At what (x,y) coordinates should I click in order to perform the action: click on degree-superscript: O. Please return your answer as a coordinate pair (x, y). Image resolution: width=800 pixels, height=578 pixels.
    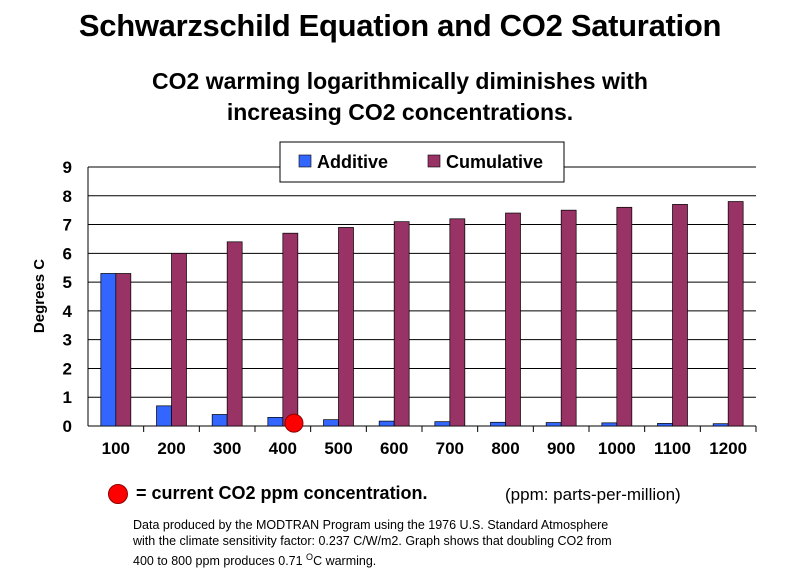
    Looking at the image, I should click on (310, 557).